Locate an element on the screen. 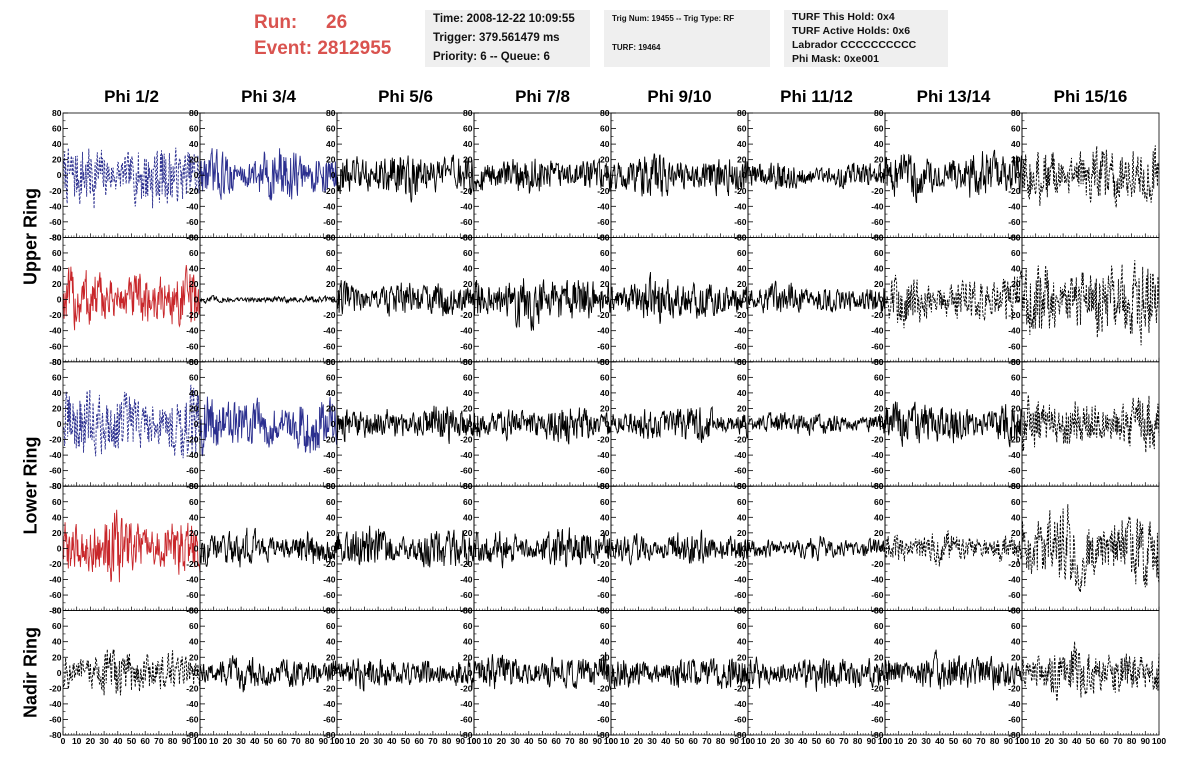 The image size is (1196, 772). x-tick-label: 0 is located at coordinates (611, 741).